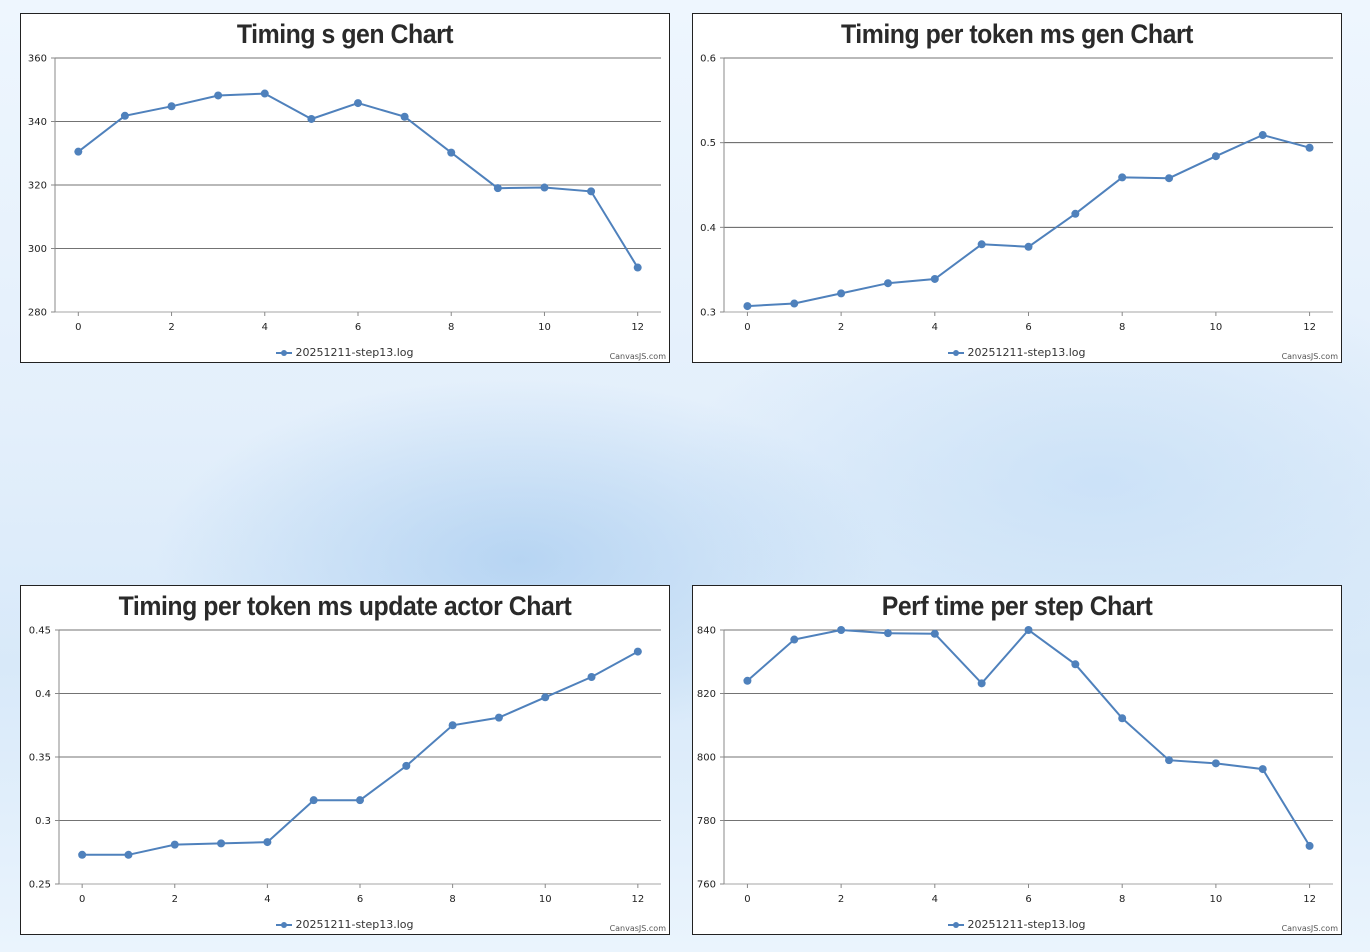 The height and width of the screenshot is (952, 1370). What do you see at coordinates (37, 122) in the screenshot?
I see `y-tick-label: 340` at bounding box center [37, 122].